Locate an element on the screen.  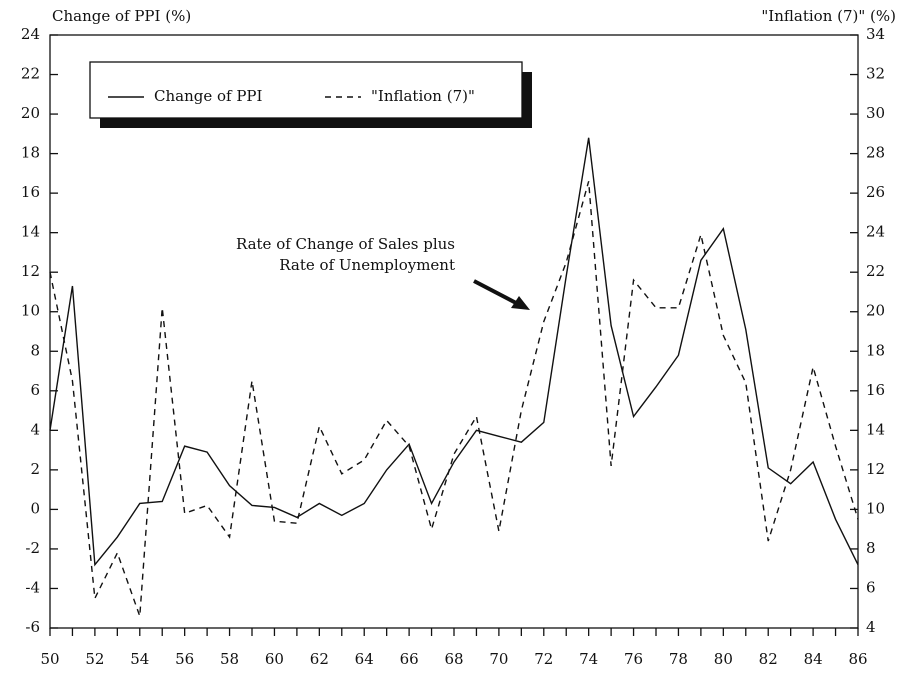
y2-tick-label: 6 is located at coordinates (871, 587).